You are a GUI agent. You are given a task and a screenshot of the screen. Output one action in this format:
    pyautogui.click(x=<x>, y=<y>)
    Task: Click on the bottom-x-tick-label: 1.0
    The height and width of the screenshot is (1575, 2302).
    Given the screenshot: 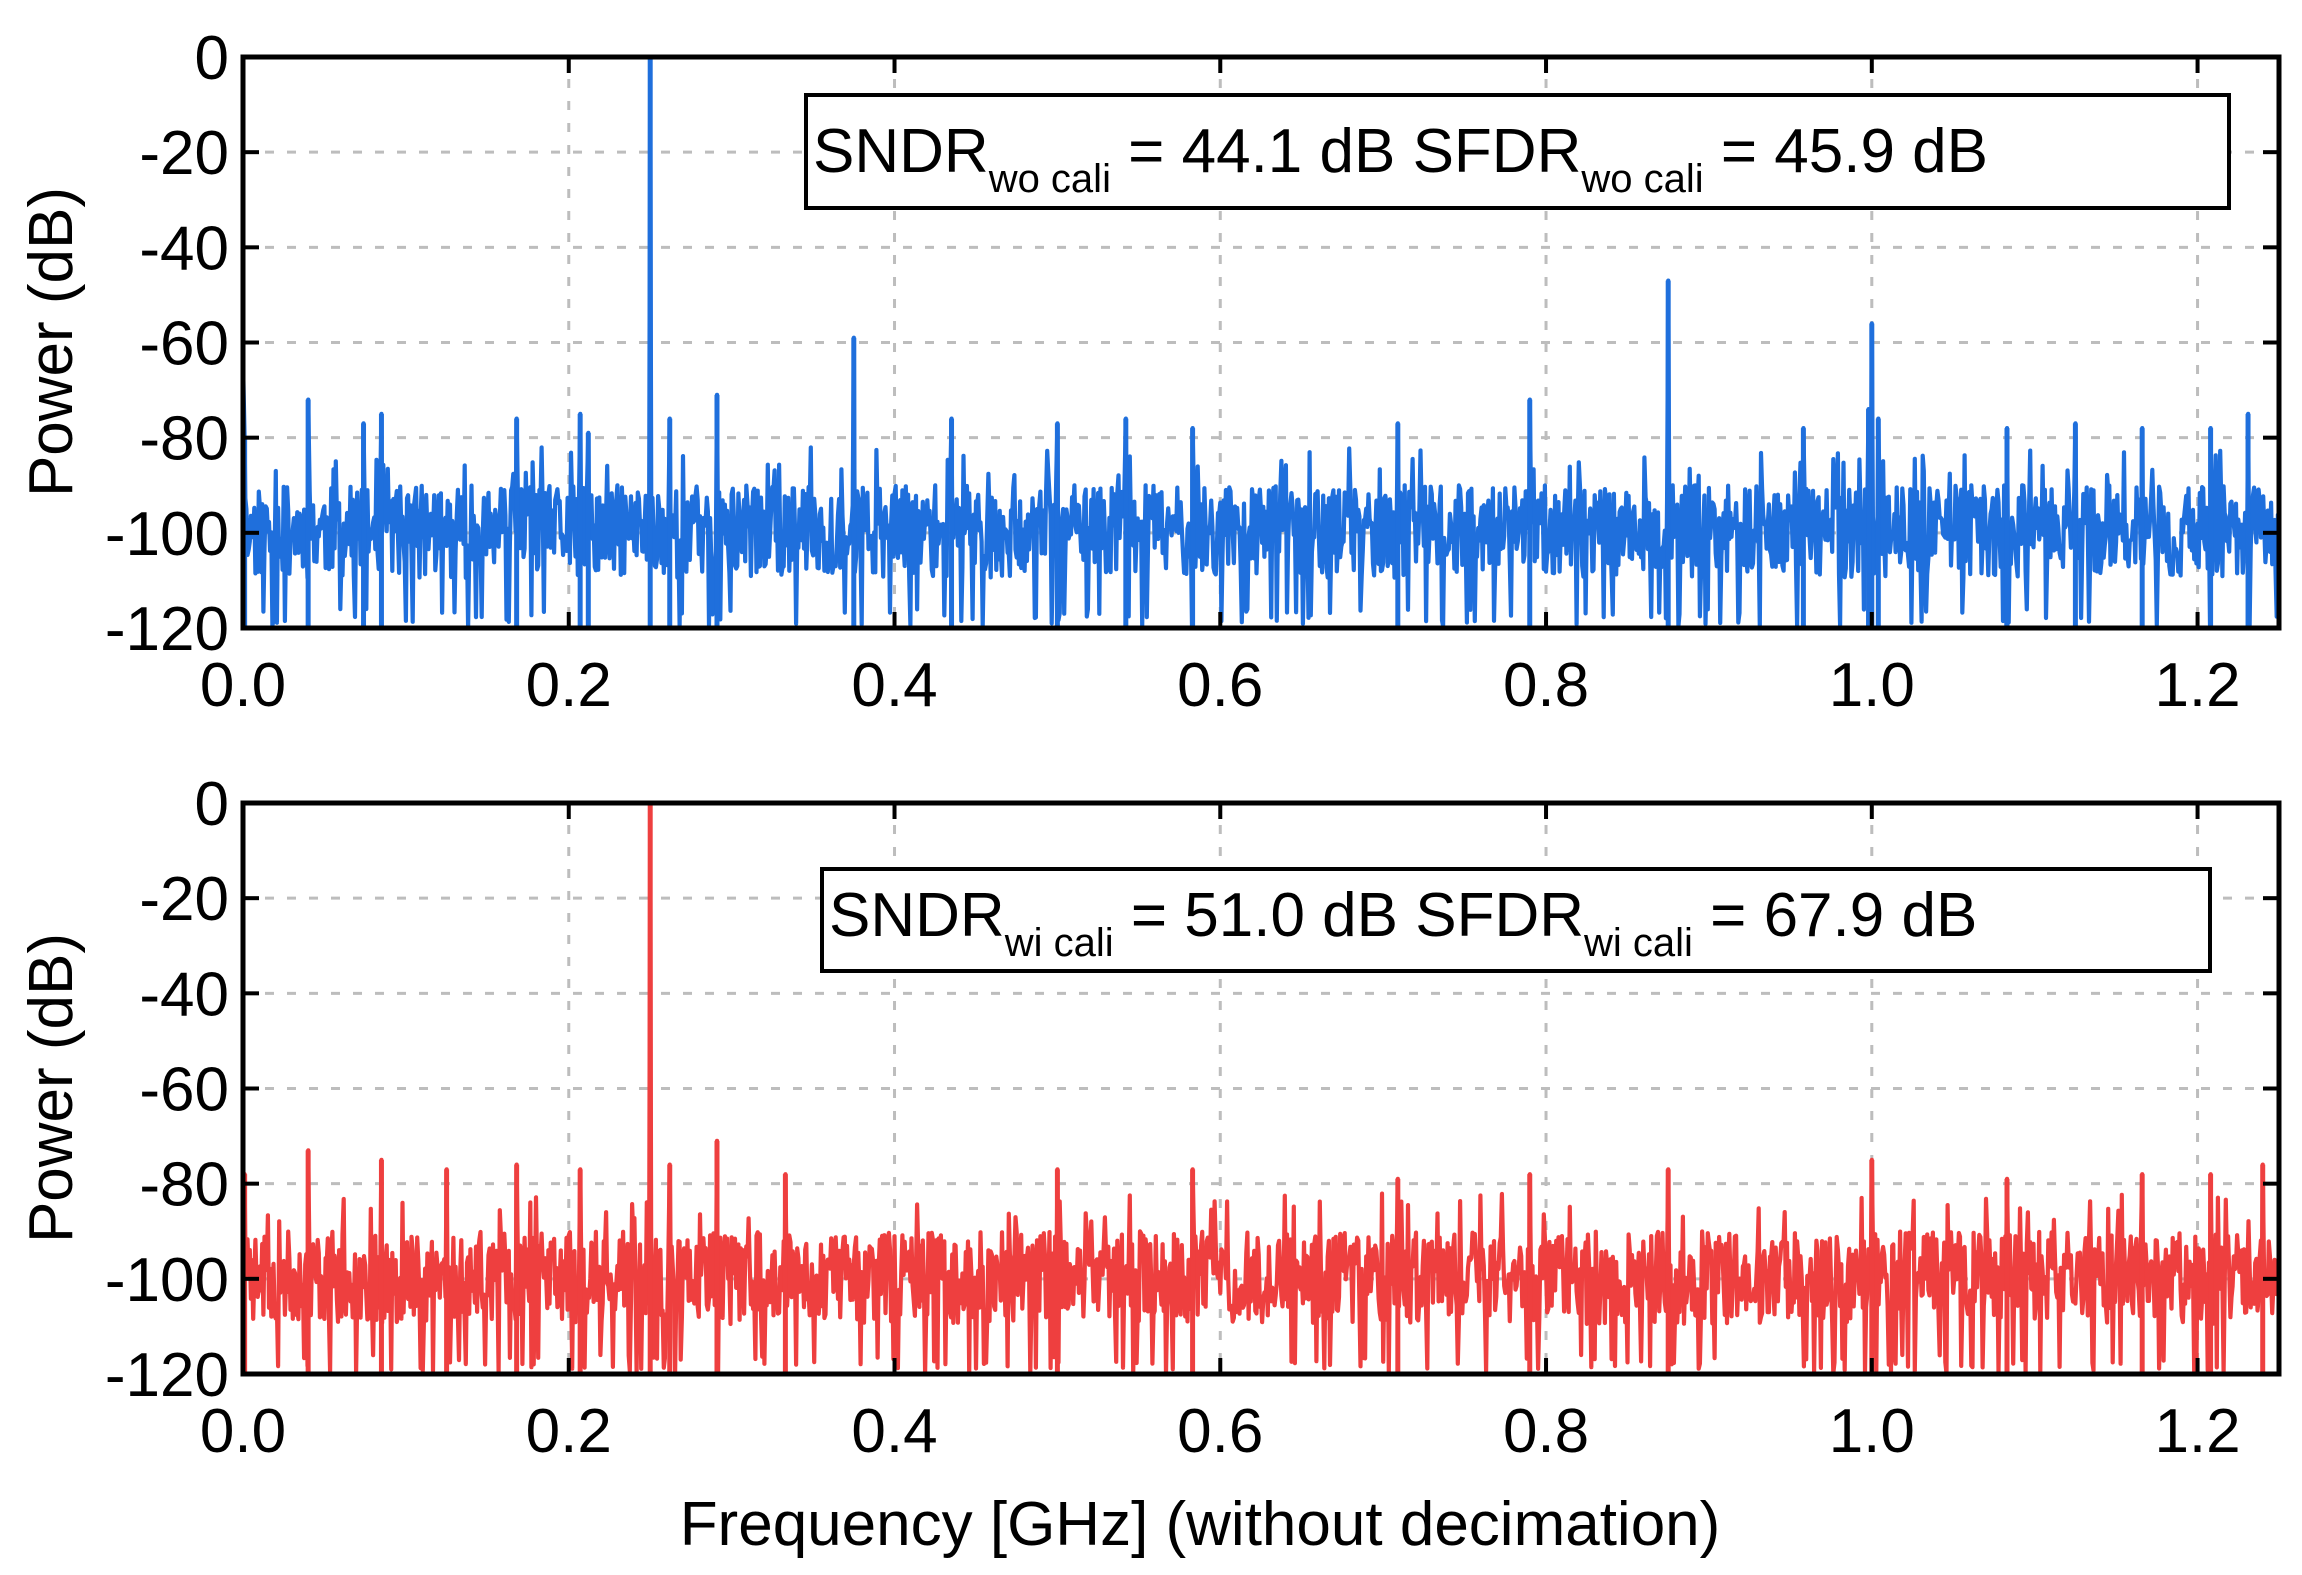 What is the action you would take?
    pyautogui.click(x=1872, y=1431)
    